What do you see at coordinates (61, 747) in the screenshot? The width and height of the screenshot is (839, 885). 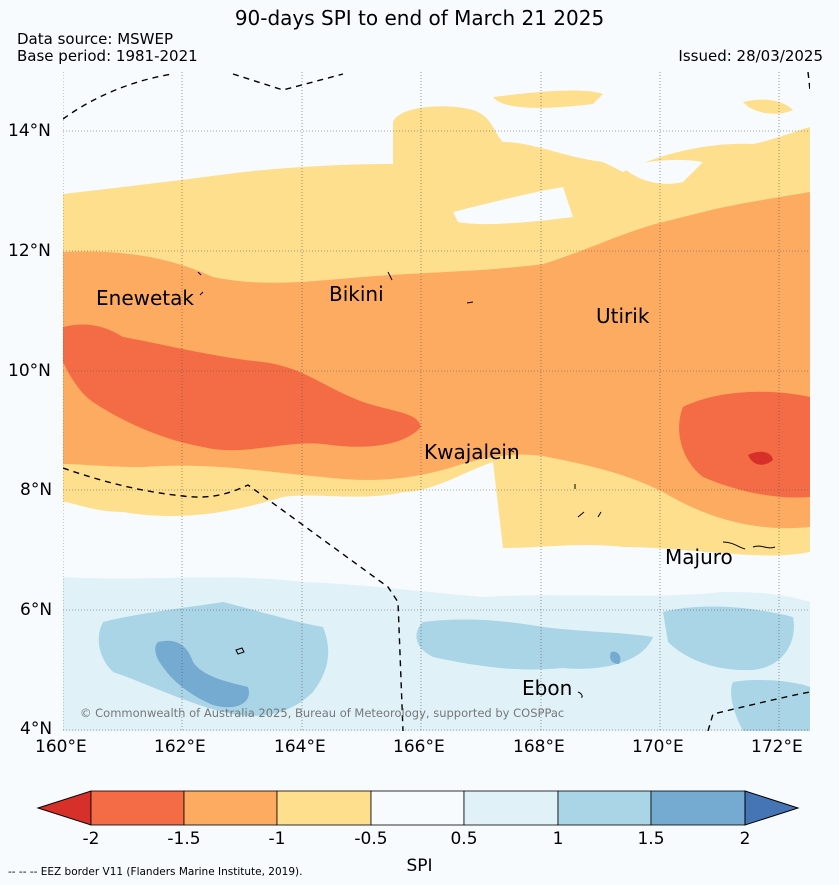 I see `lon-label-160e: 160°E` at bounding box center [61, 747].